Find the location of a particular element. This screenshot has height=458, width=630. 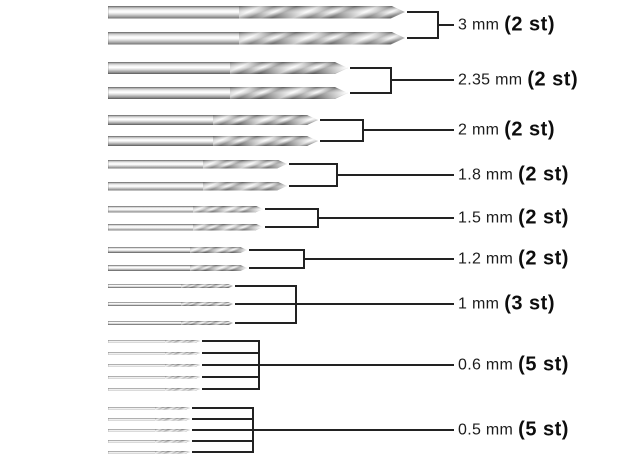

size-label: 2.35 mm (2 st) is located at coordinates (518, 80).